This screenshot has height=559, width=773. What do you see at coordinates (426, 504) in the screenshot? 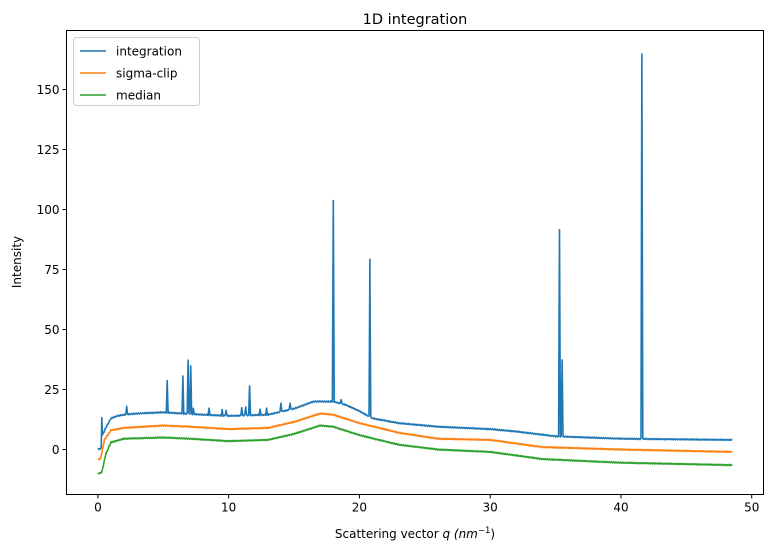
I see `x-axis: 0 10 20 30 40 50` at bounding box center [426, 504].